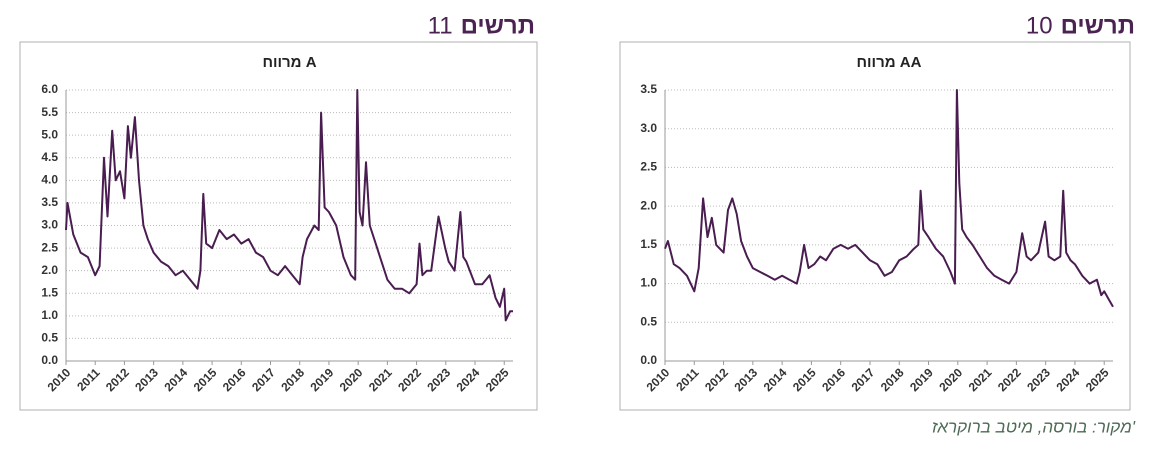 The height and width of the screenshot is (456, 1156). I want to click on y-tick-label: 4.5, so click(49, 157).